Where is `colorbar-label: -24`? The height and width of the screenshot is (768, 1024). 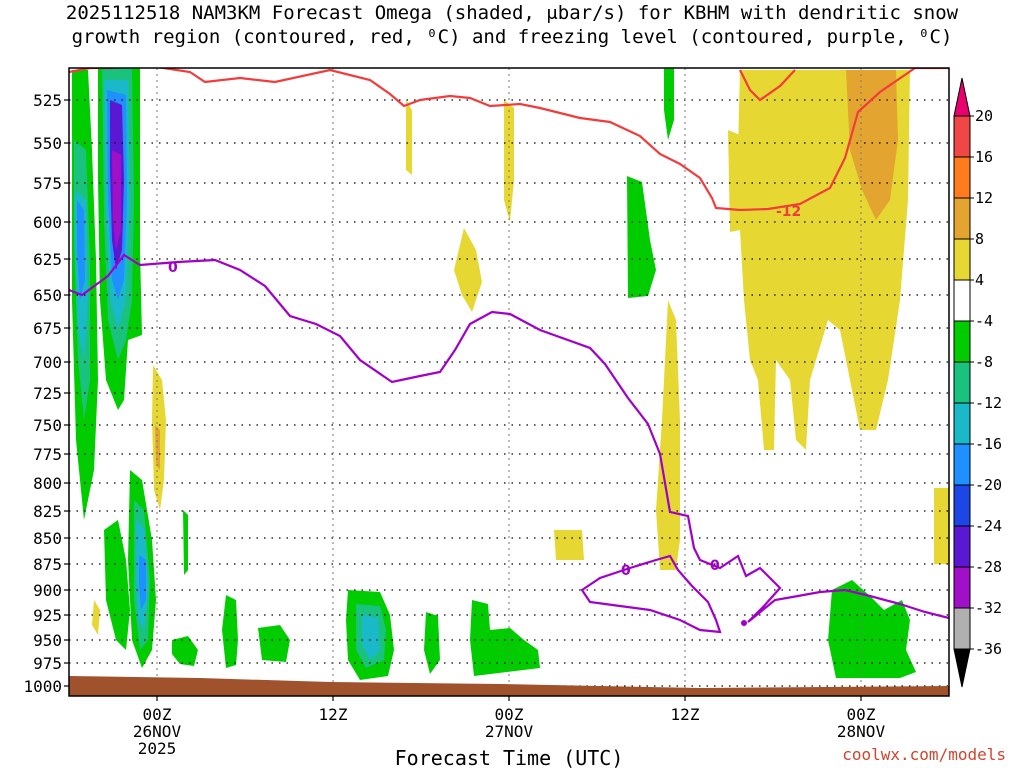 colorbar-label: -24 is located at coordinates (988, 526).